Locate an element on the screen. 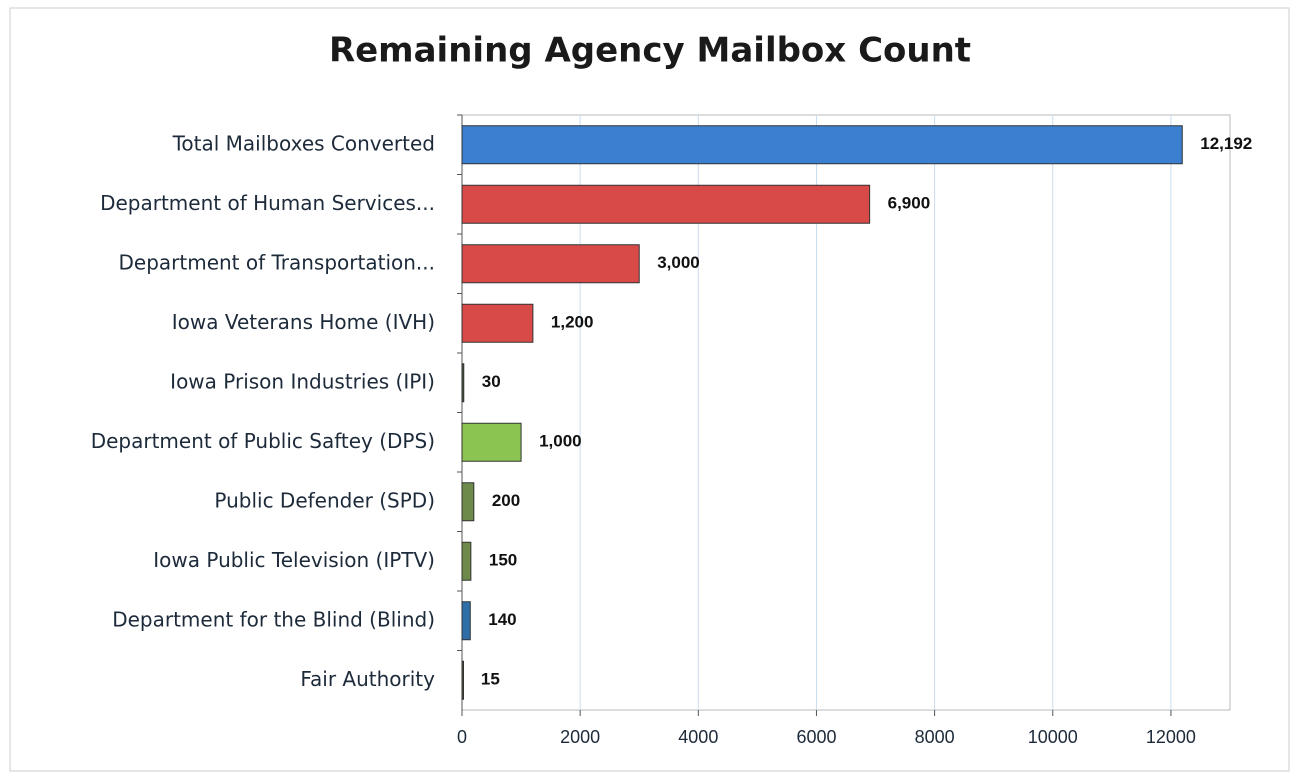 This screenshot has width=1299, height=779. y-tick-label: Iowa Veterans Home (IVH) is located at coordinates (303, 322).